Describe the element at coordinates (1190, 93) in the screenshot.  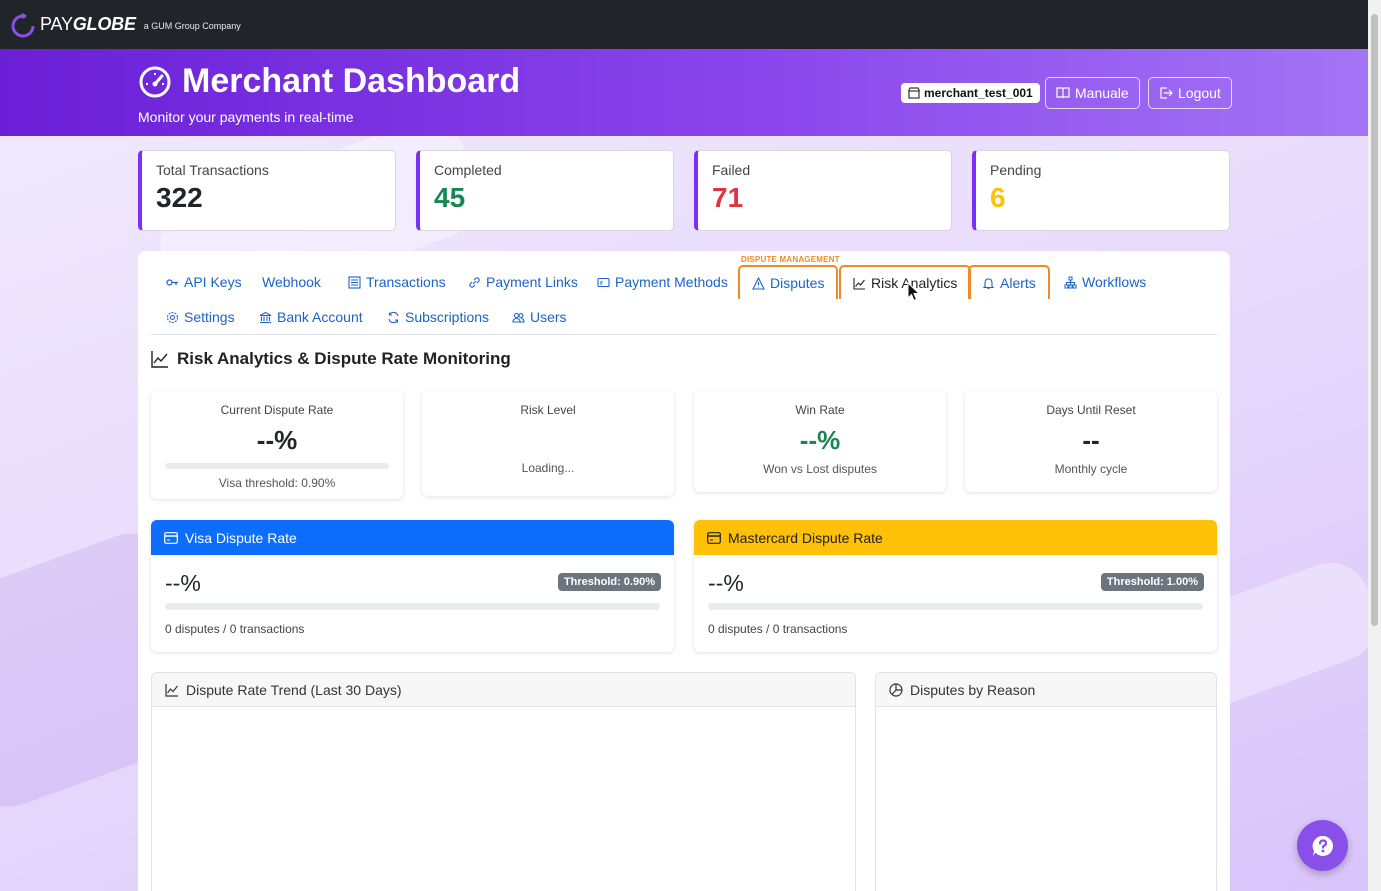
I see `logout-button: Logout` at that location.